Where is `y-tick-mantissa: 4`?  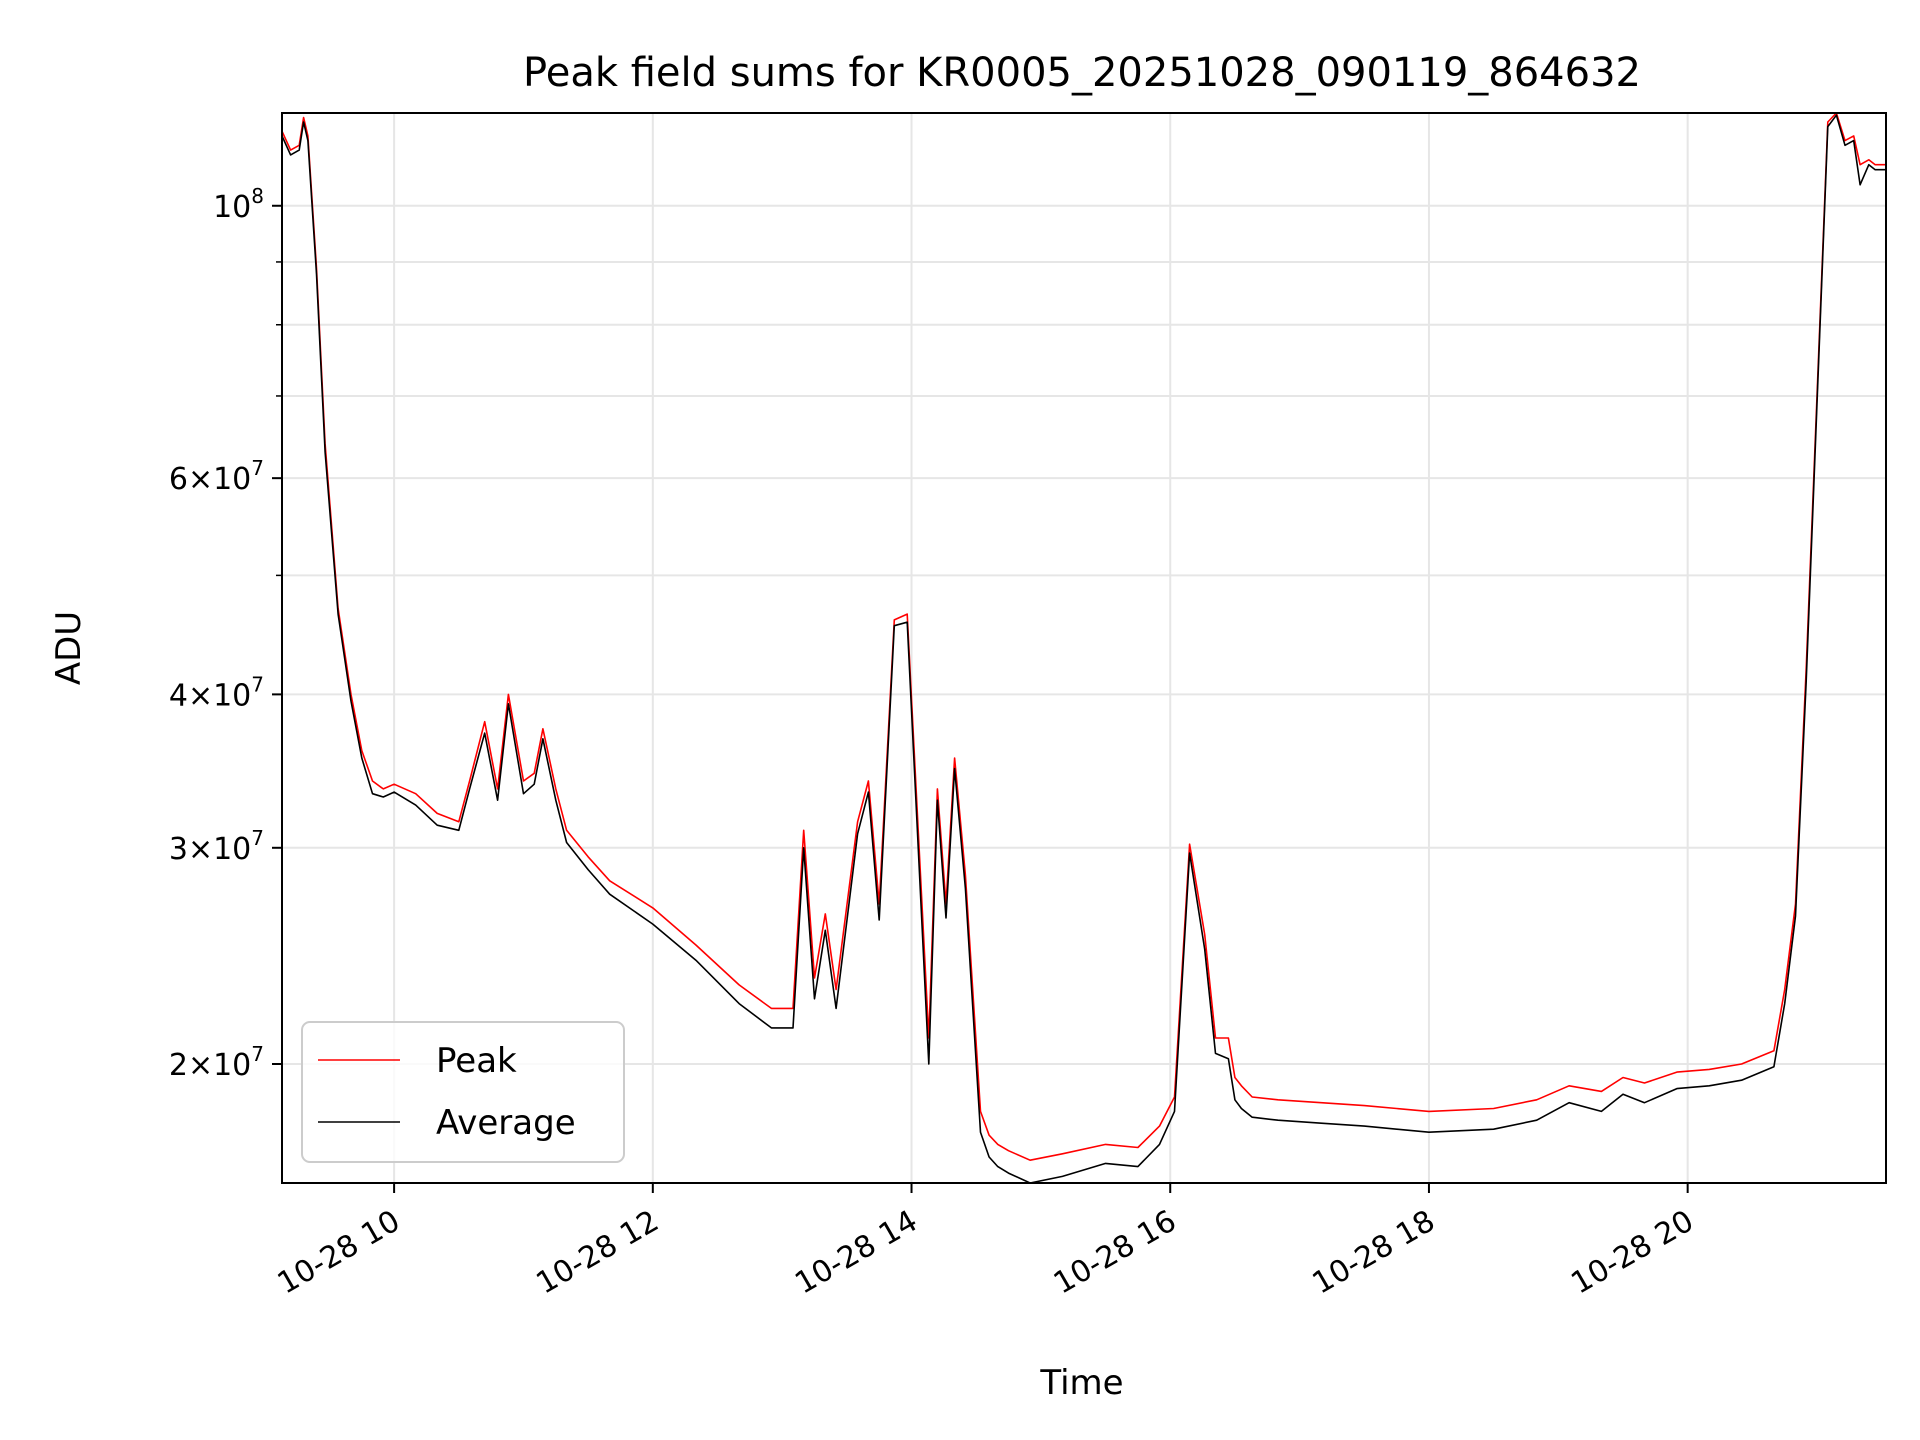
y-tick-mantissa: 4 is located at coordinates (178, 695).